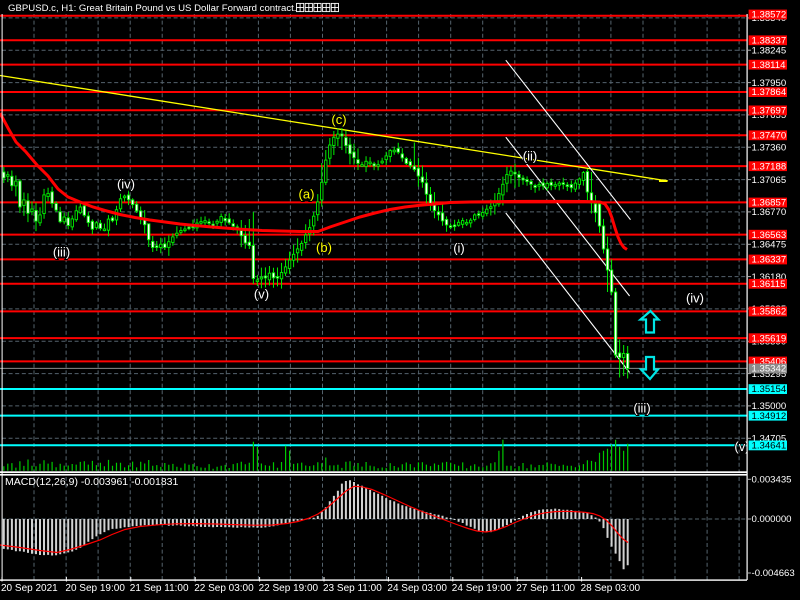 This screenshot has width=800, height=600. What do you see at coordinates (769, 260) in the screenshot?
I see `svg-text: 1.36337` at bounding box center [769, 260].